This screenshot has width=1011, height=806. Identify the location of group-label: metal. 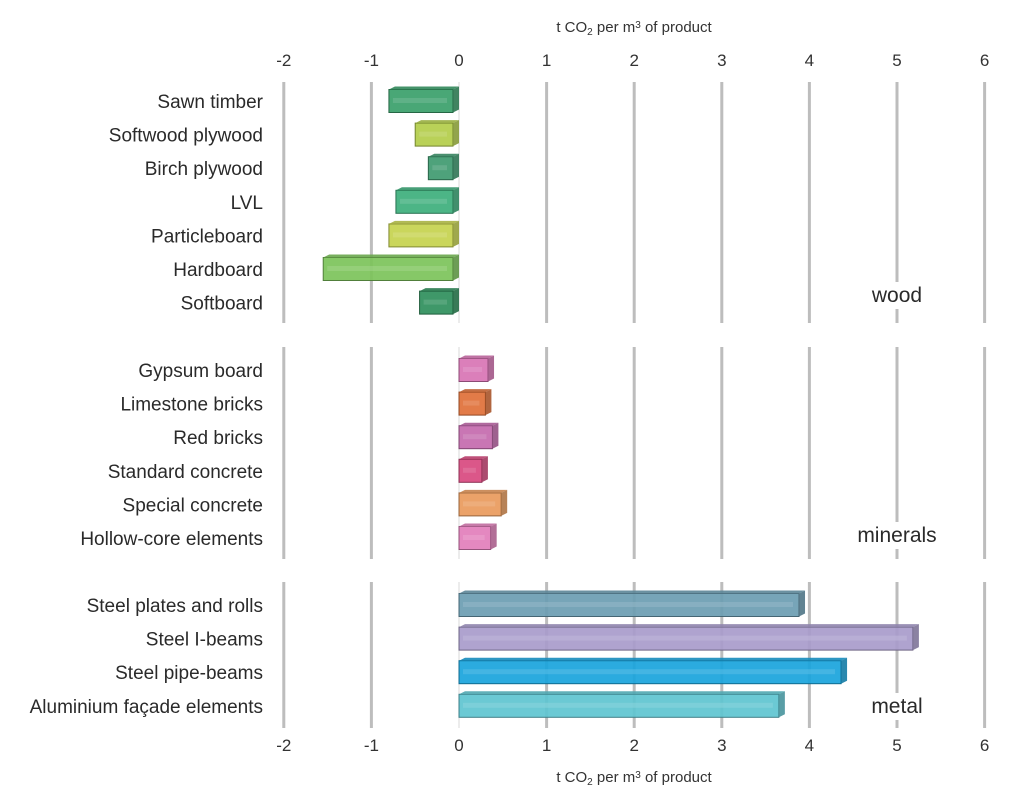
(896, 706).